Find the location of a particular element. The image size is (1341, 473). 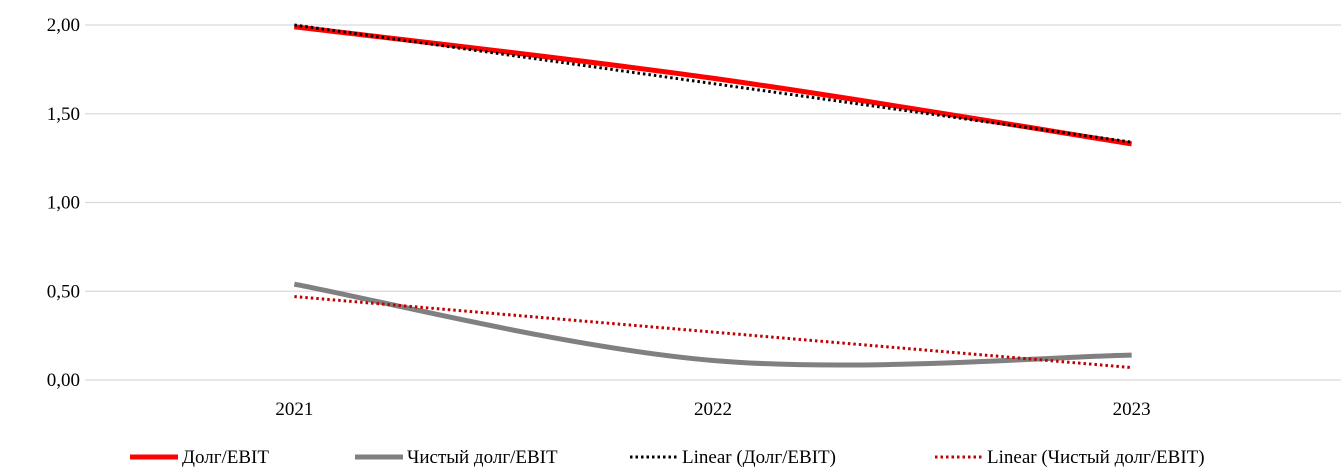

x-tick-label: 2023 is located at coordinates (1132, 409).